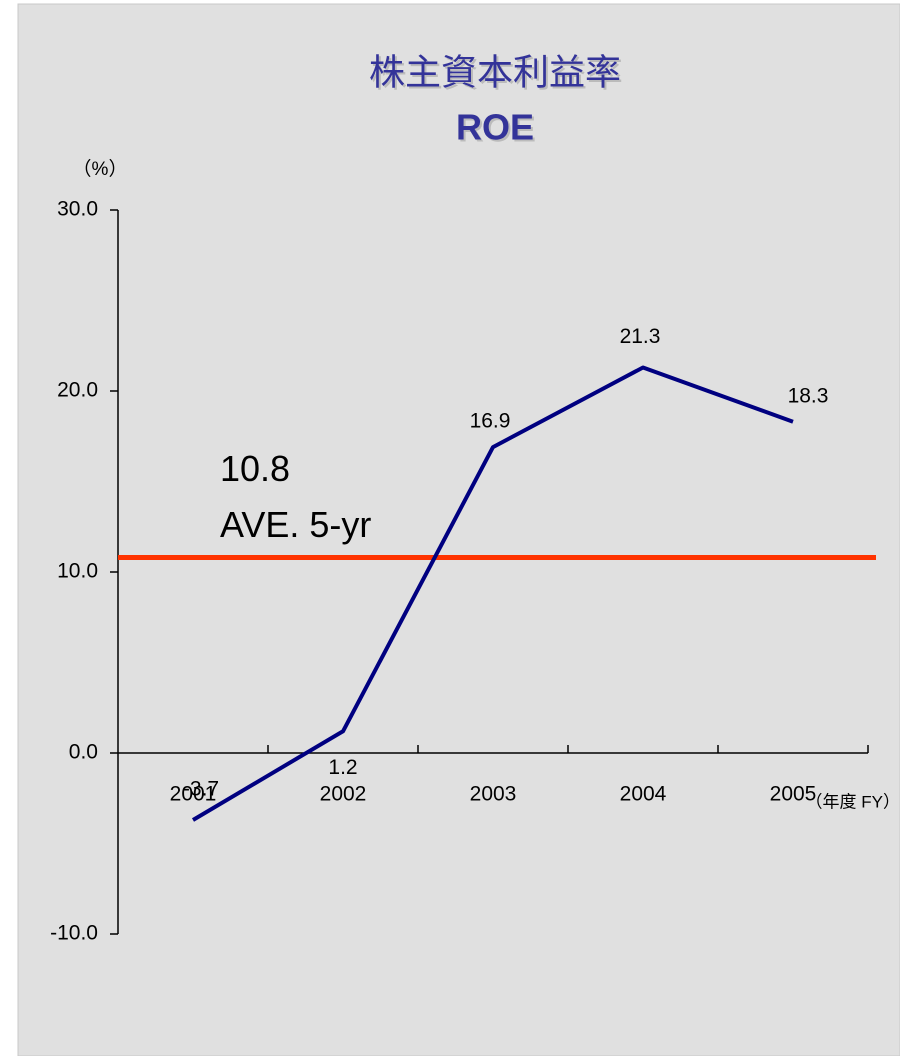 This screenshot has height=1056, width=900. Describe the element at coordinates (853, 801) in the screenshot. I see `x-axis-label: （年度 FY）` at that location.